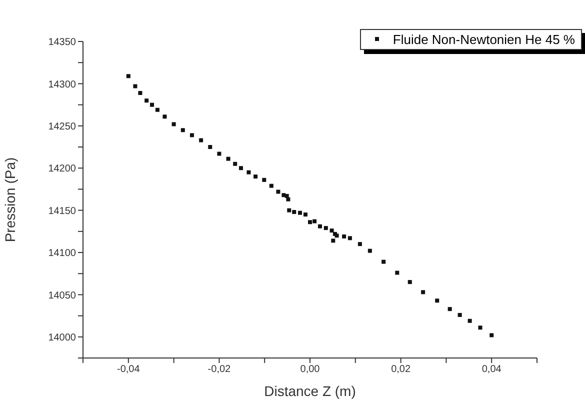 This screenshot has width=585, height=406. Describe the element at coordinates (62, 42) in the screenshot. I see `y-tick-label: 14350` at that location.